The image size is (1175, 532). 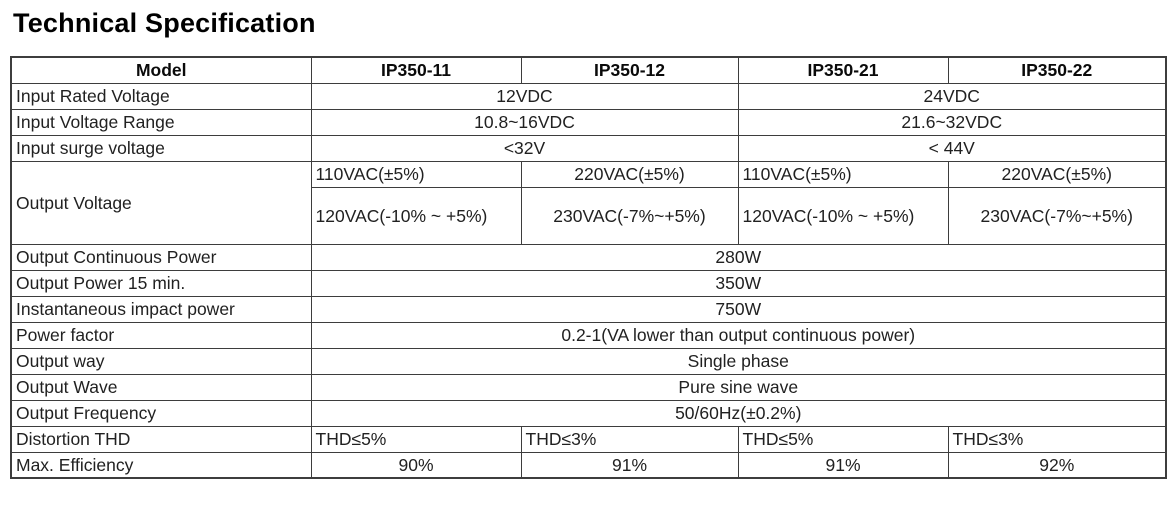 I want to click on table-row-output-frequency: Output Frequency 50/60Hz(±0.2%), so click(x=588, y=413).